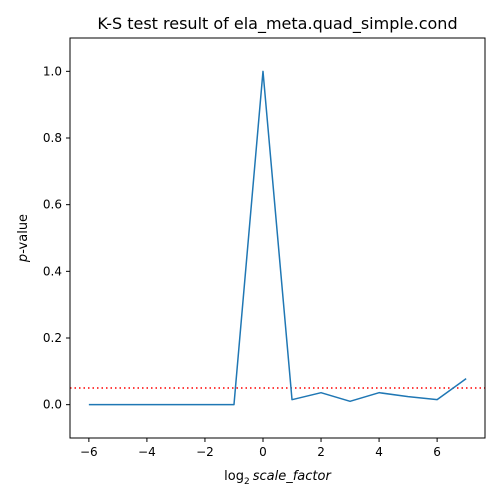  What do you see at coordinates (52, 405) in the screenshot?
I see `y-tick-label-0: 0.0` at bounding box center [52, 405].